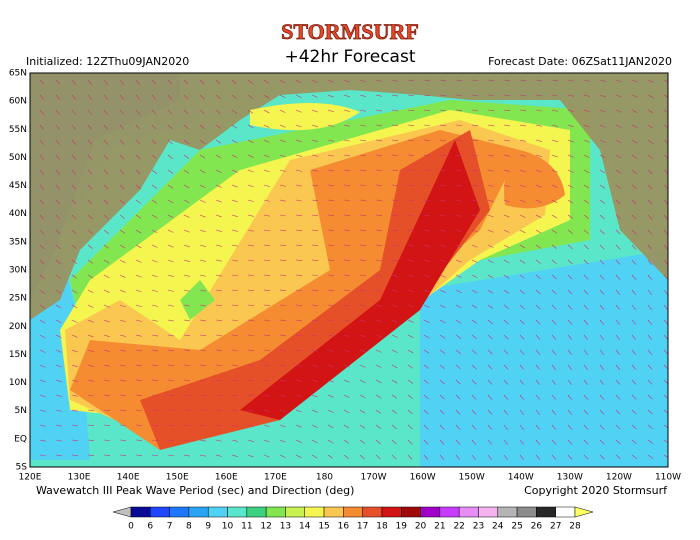  What do you see at coordinates (458, 527) in the screenshot?
I see `colorbar-label: 22` at bounding box center [458, 527].